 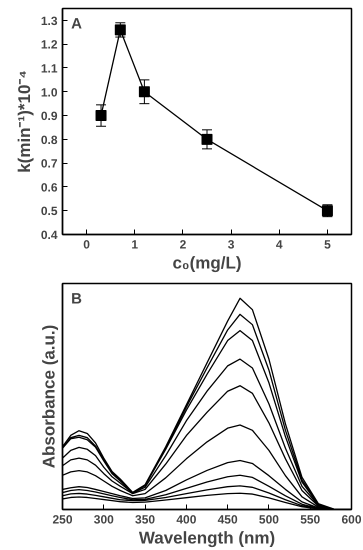 What do you see at coordinates (104, 519) in the screenshot?
I see `x-tick-label: 300` at bounding box center [104, 519].